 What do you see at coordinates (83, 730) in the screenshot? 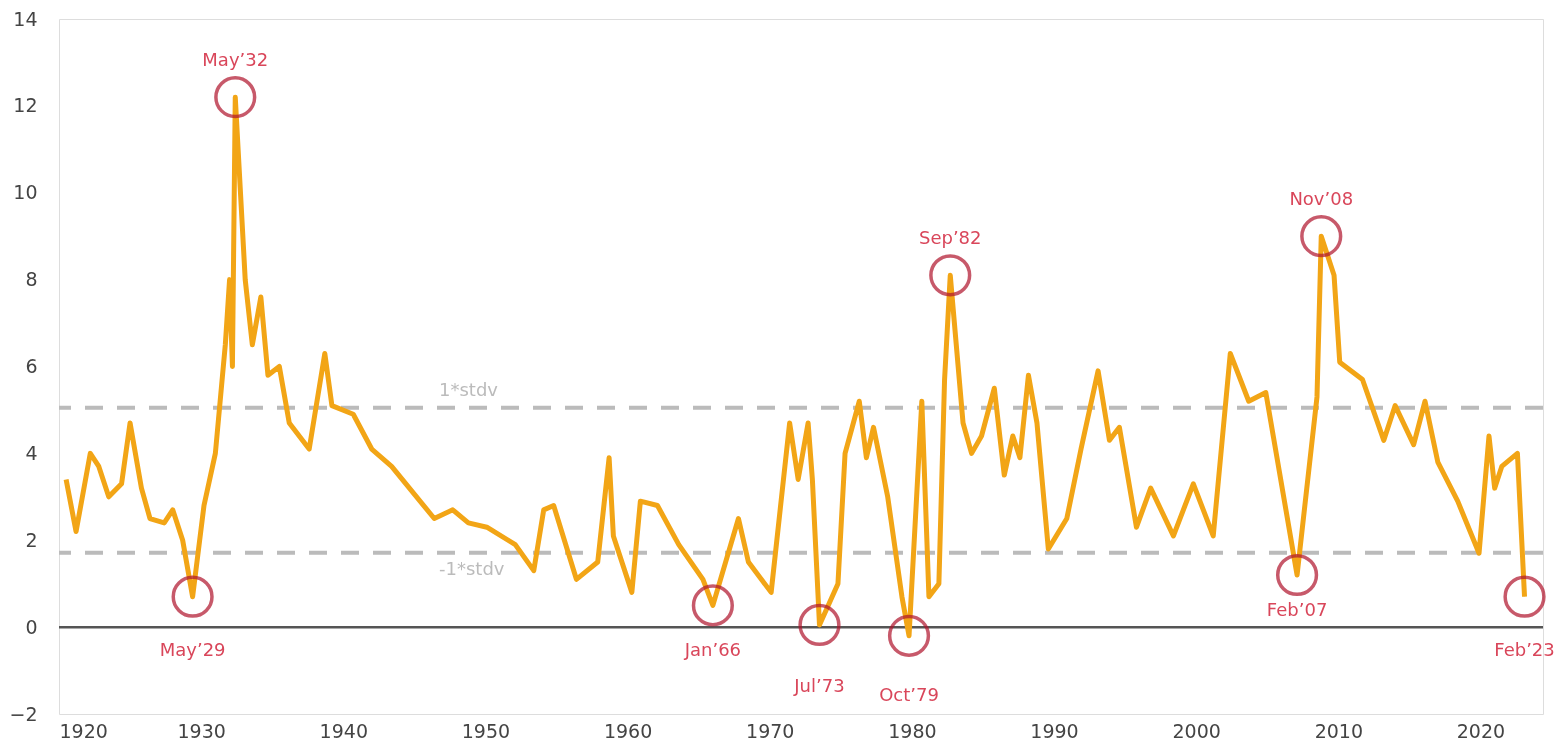
I see `x-tick-label: 1920` at bounding box center [83, 730].